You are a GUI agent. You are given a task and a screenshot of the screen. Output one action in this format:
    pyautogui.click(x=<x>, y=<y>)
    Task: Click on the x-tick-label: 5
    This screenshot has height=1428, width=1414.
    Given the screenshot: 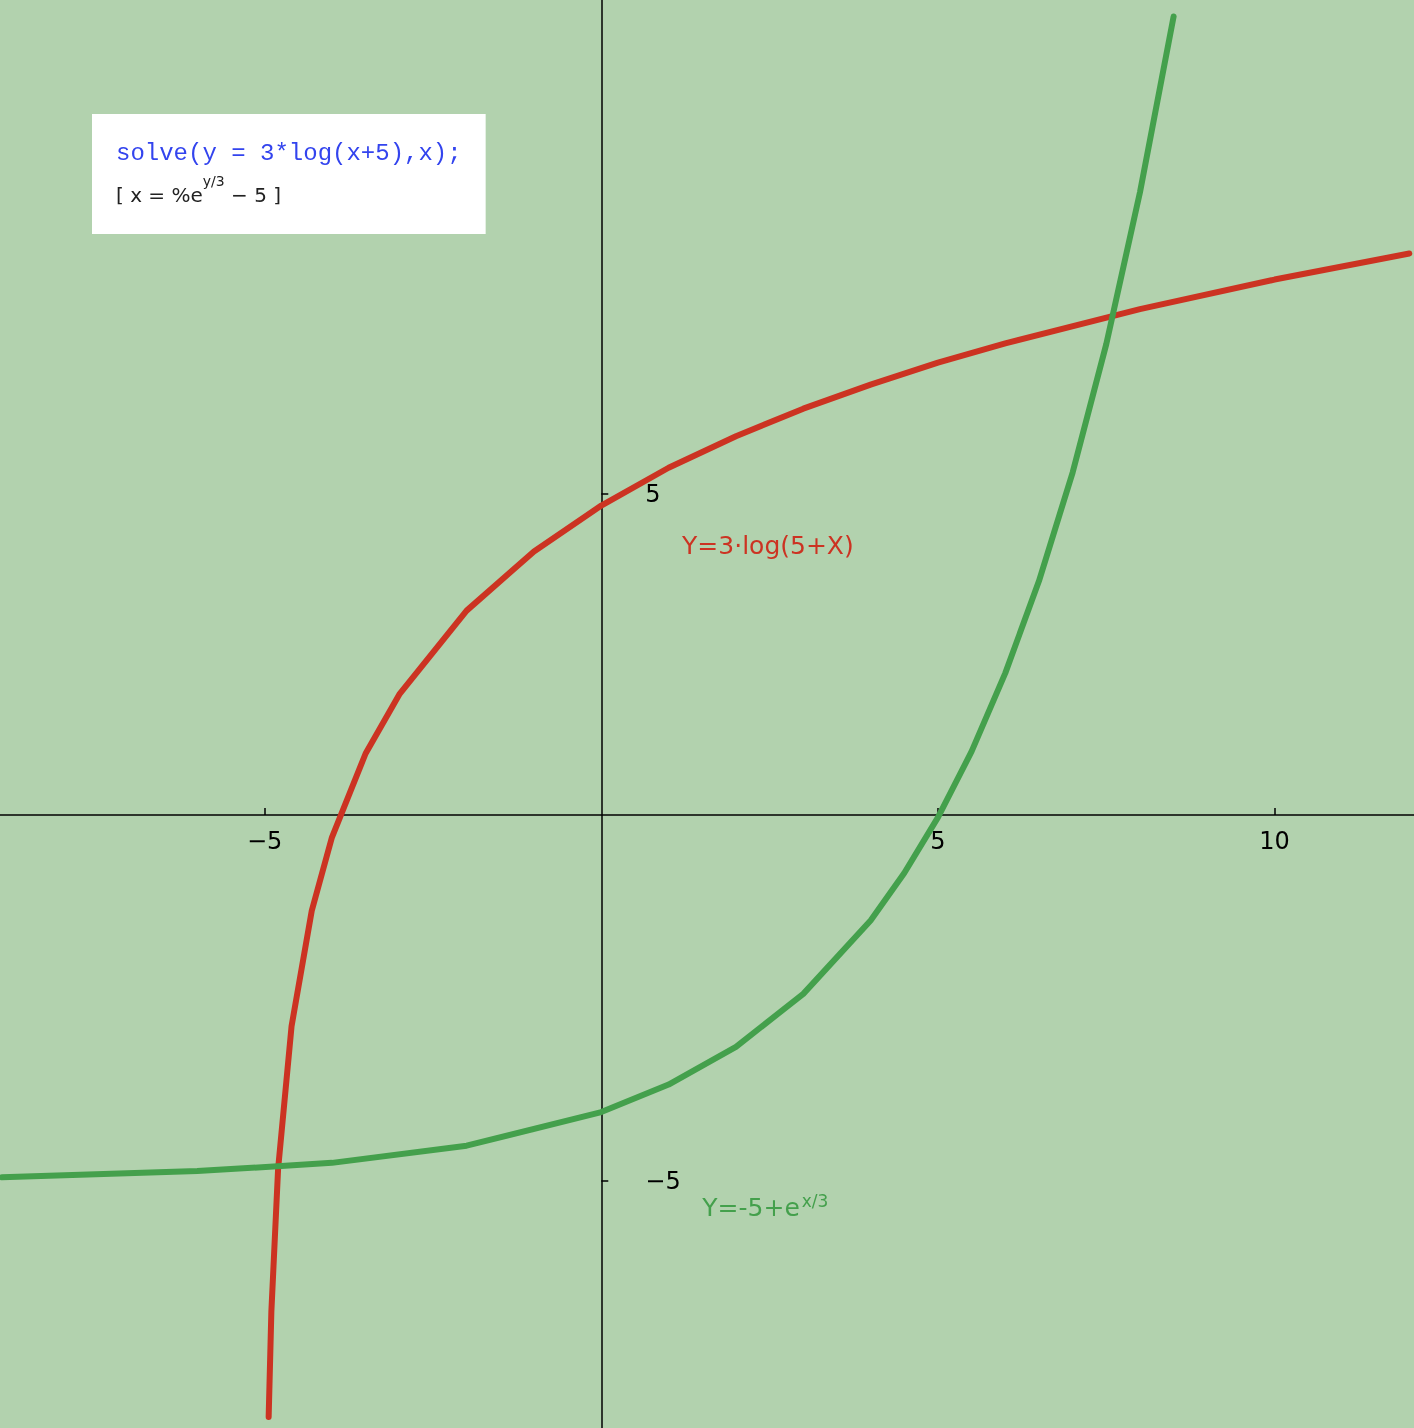 What is the action you would take?
    pyautogui.click(x=938, y=841)
    